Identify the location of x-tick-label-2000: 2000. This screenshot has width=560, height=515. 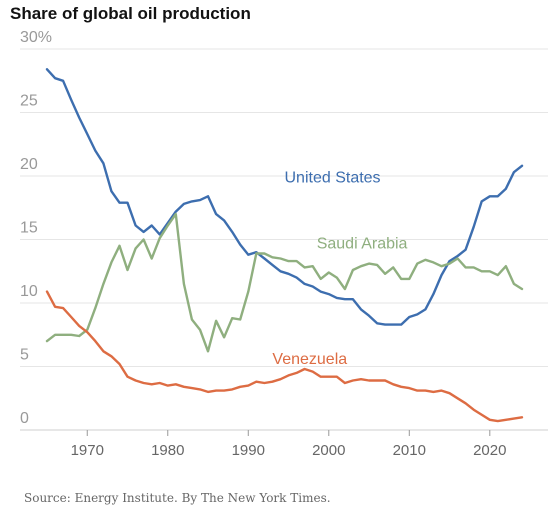
(328, 450).